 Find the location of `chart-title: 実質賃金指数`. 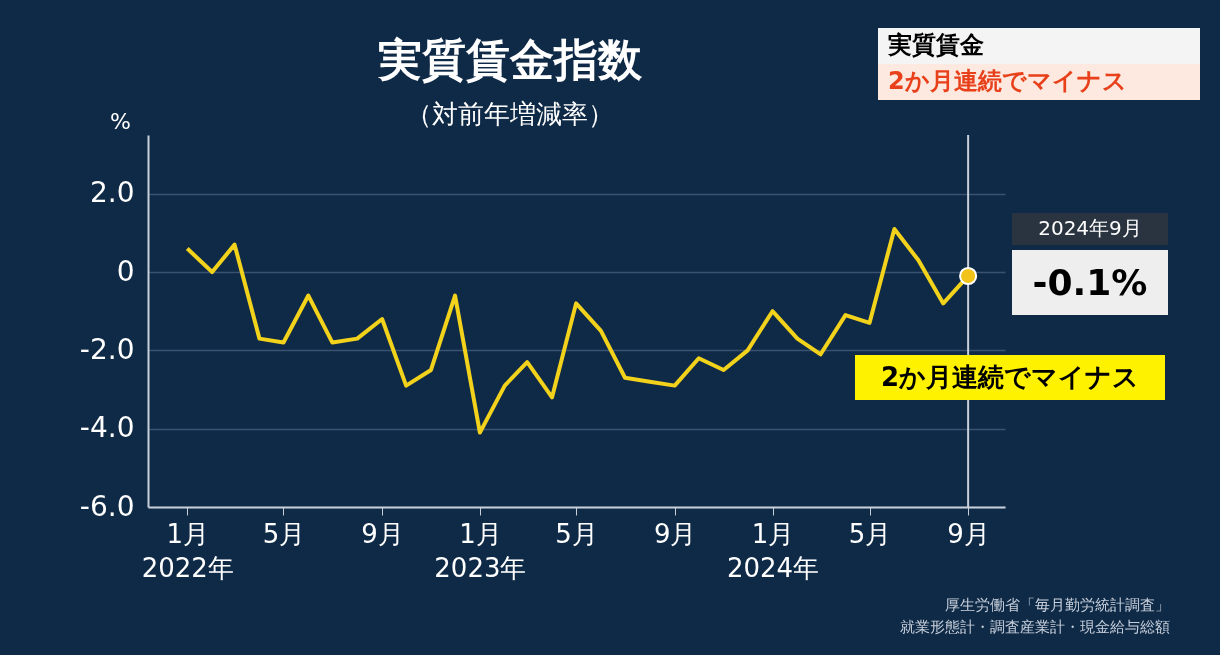

chart-title: 実質賃金指数 is located at coordinates (510, 59).